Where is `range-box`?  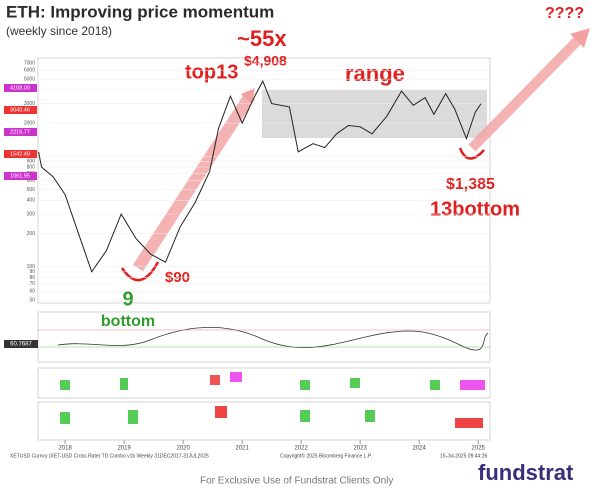 range-box is located at coordinates (374, 114).